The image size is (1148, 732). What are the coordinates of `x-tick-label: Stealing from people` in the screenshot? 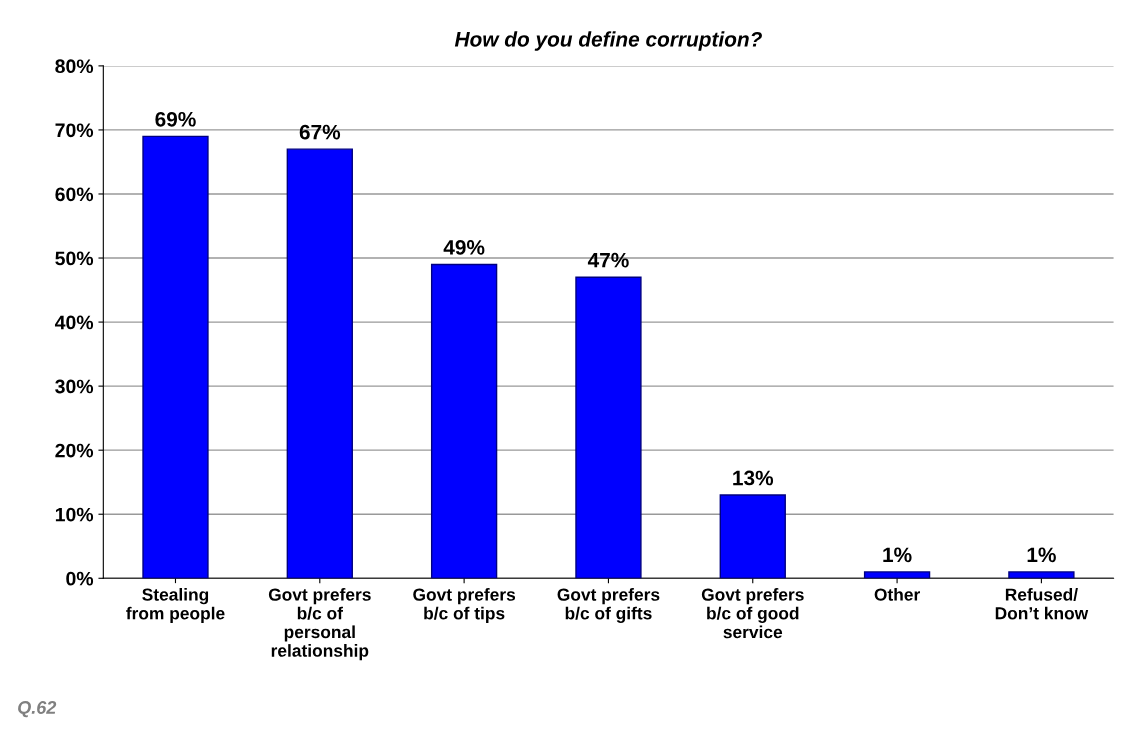 It's located at (175, 605).